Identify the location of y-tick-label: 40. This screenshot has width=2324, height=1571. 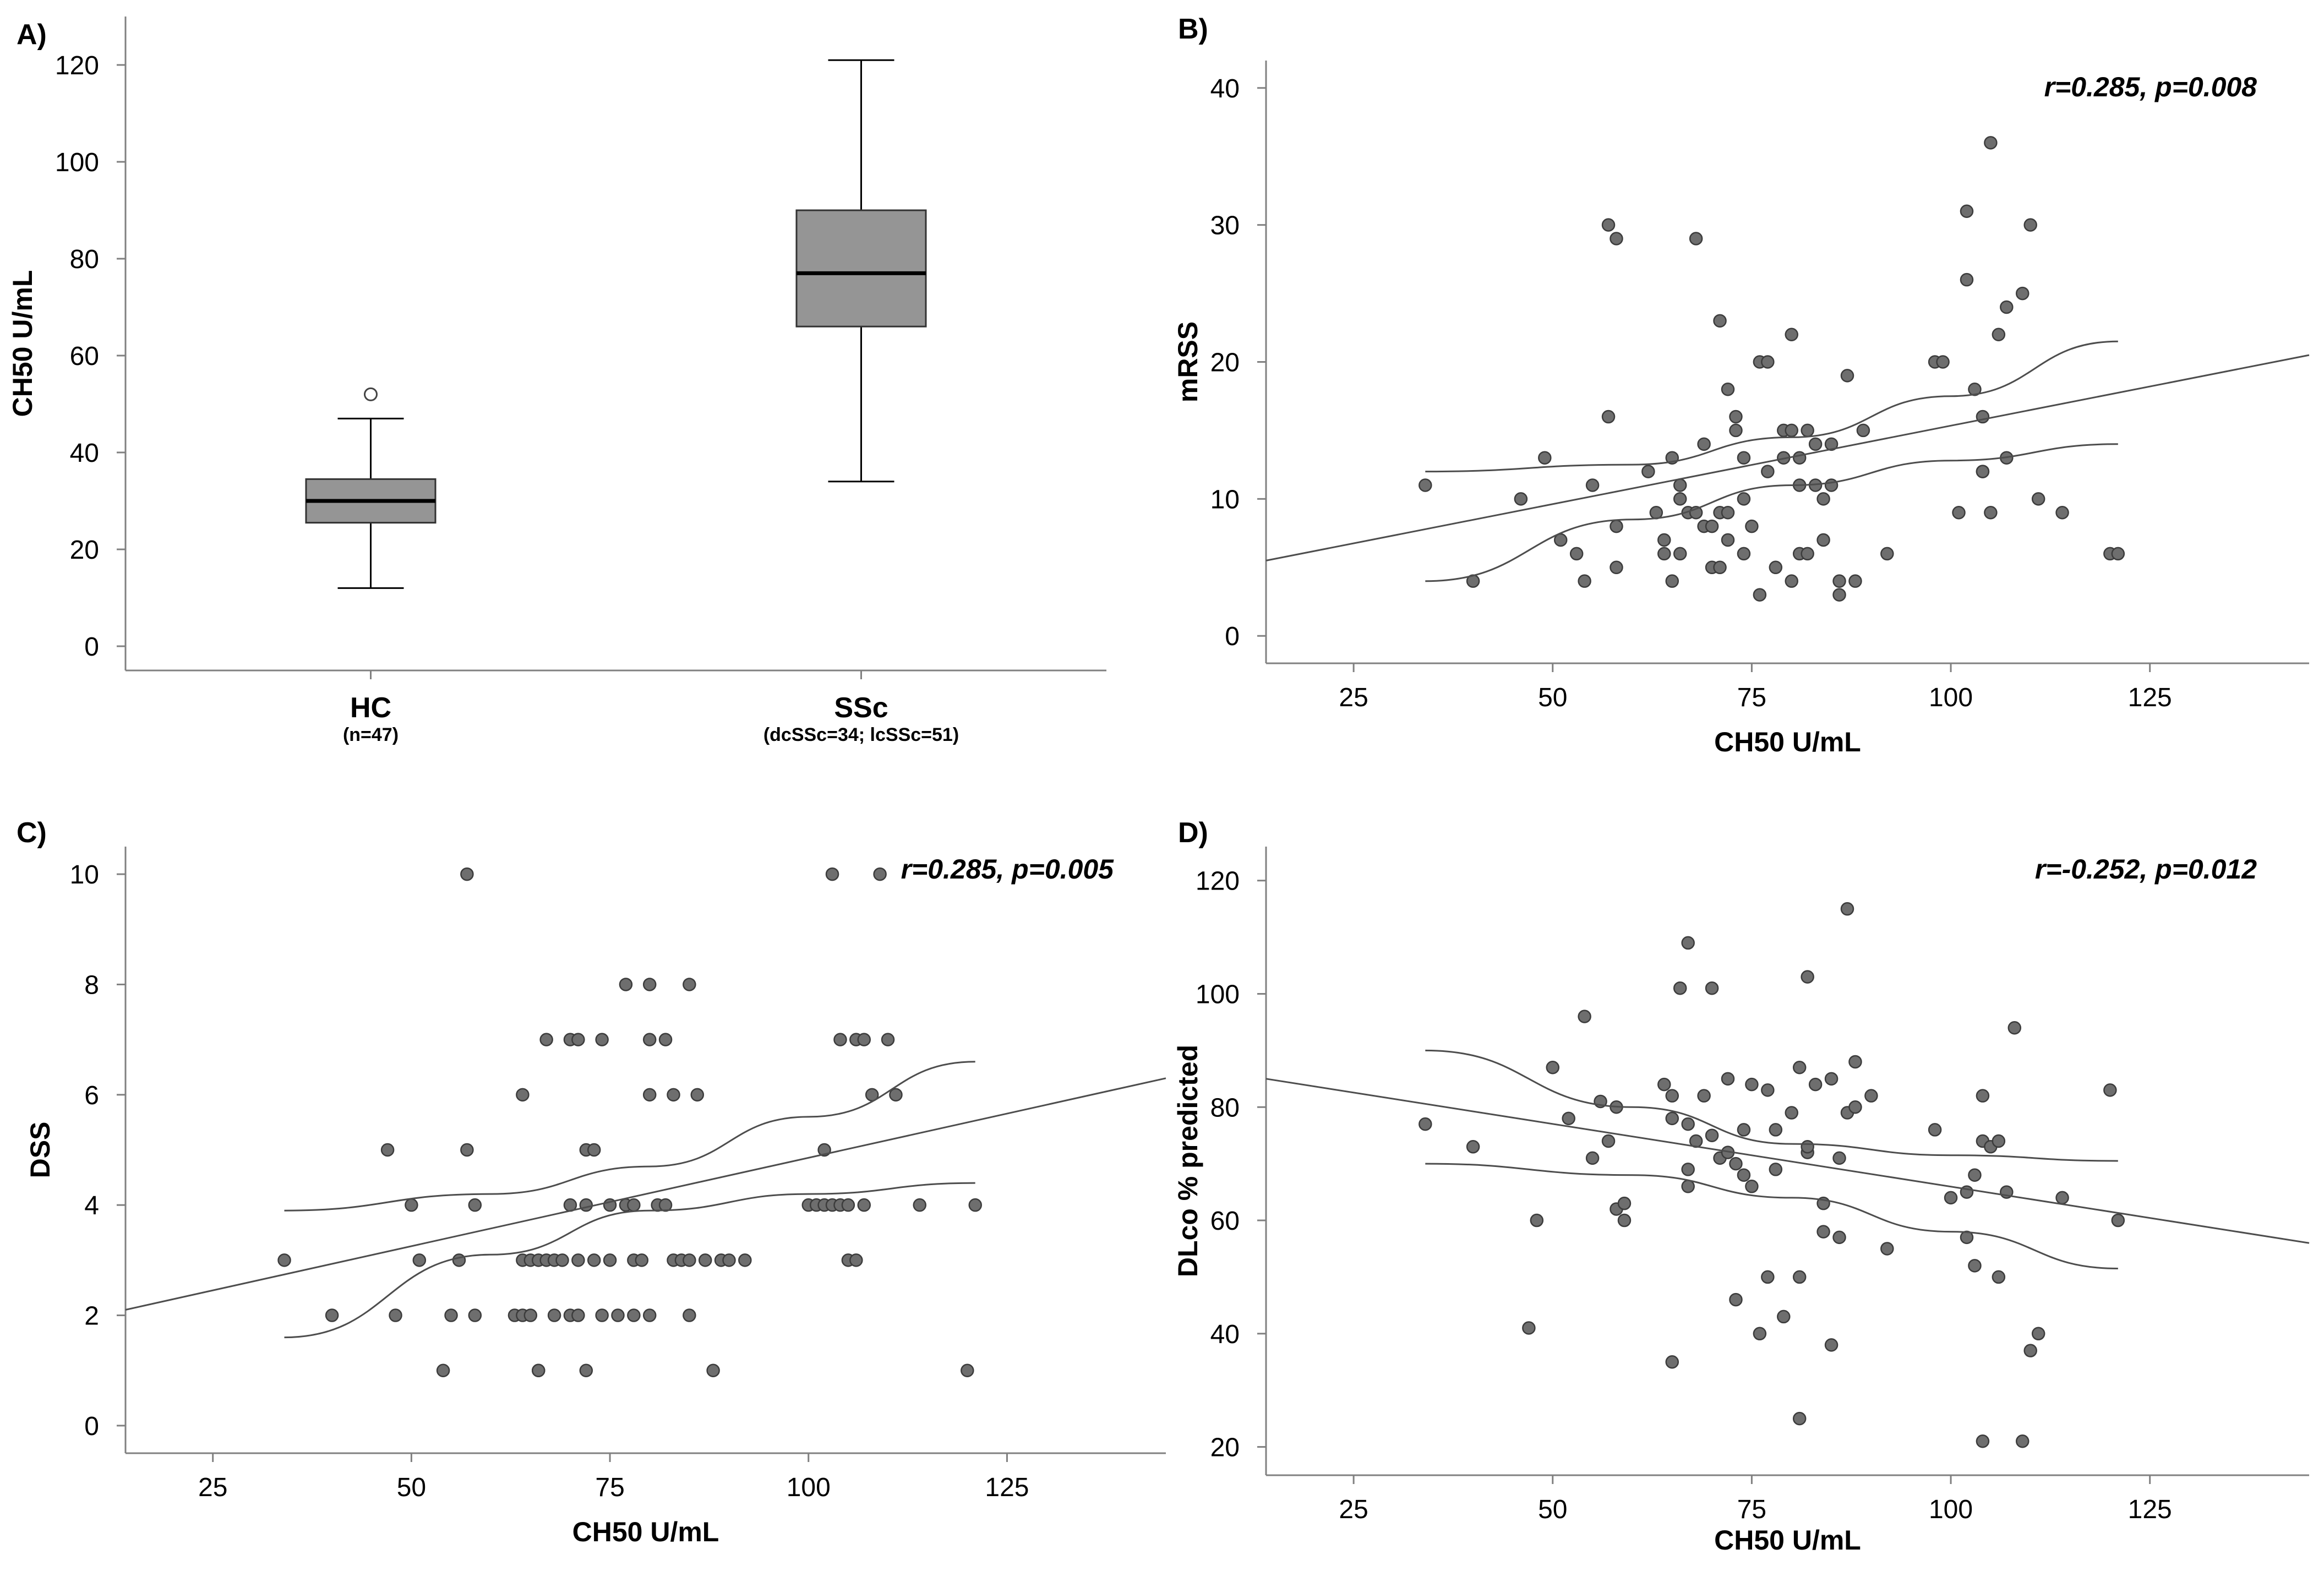
(1225, 88).